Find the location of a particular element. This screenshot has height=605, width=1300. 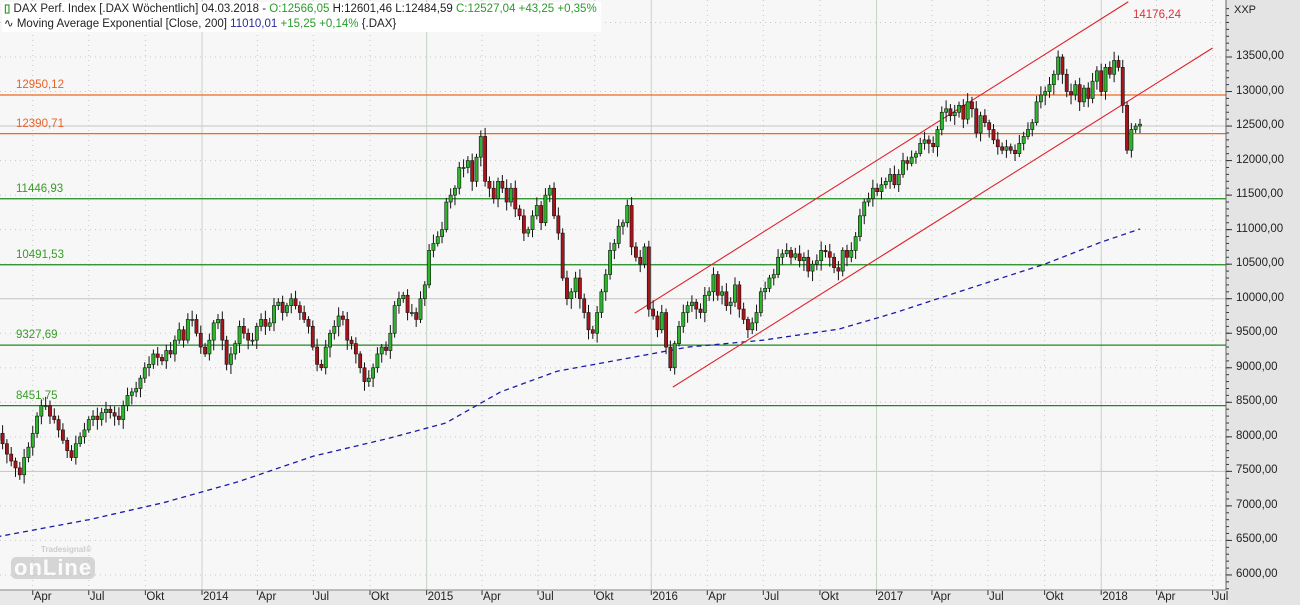

time-axis-panel is located at coordinates (613, 597).